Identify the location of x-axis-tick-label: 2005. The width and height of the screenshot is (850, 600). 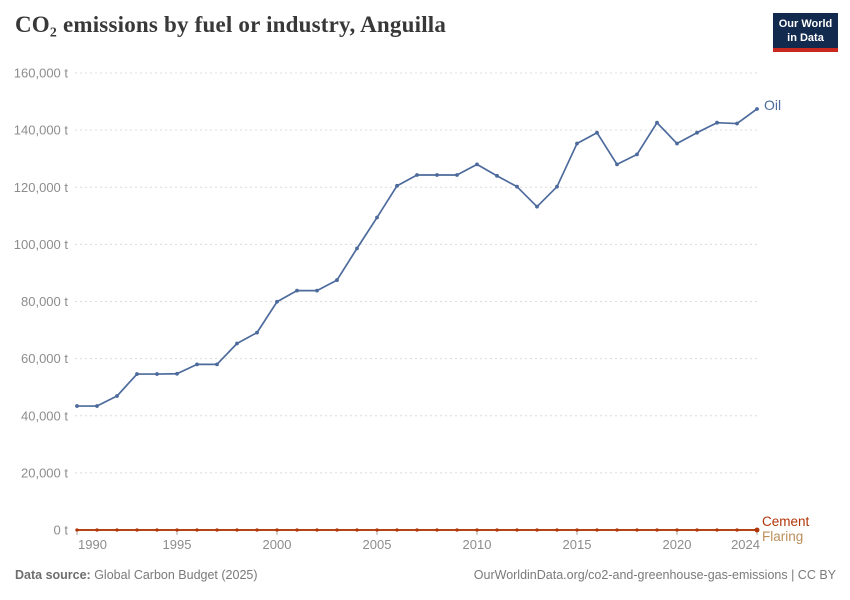
(377, 544).